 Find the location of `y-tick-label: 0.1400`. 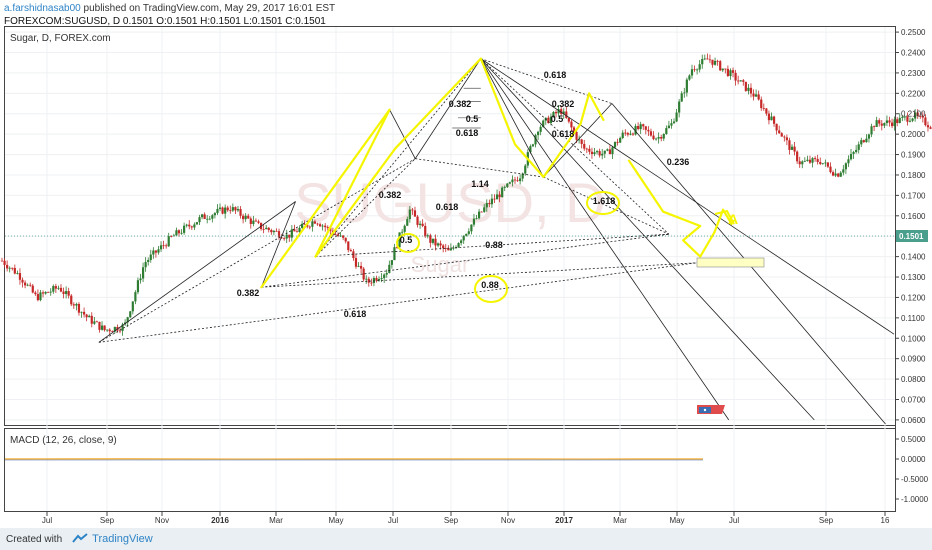

y-tick-label: 0.1400 is located at coordinates (913, 257).